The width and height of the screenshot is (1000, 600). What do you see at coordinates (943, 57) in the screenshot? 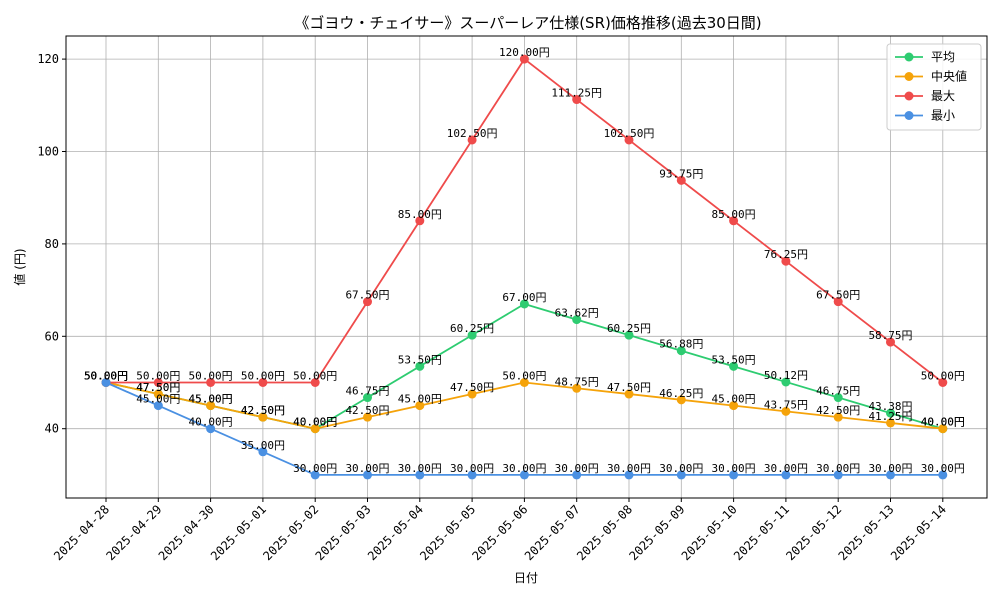
I see `legend-label: 平均` at bounding box center [943, 57].